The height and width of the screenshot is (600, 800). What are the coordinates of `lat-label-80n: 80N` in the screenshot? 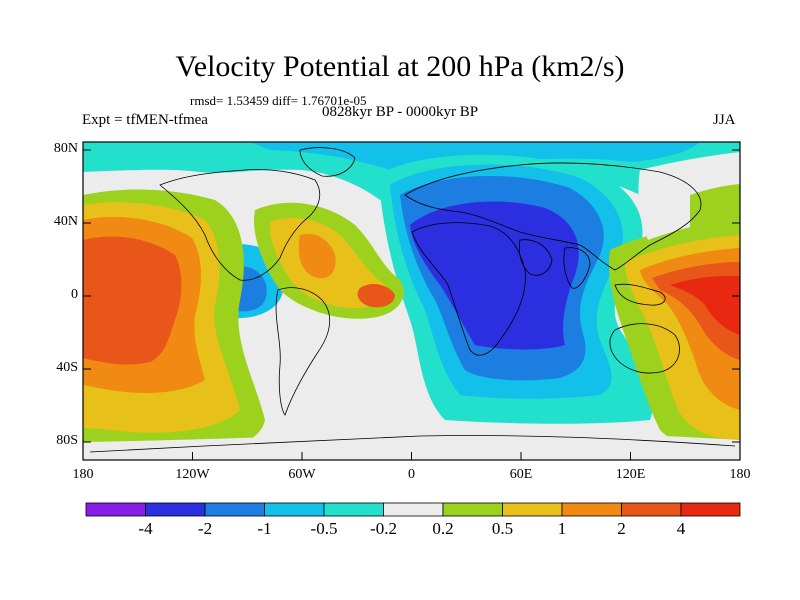 It's located at (65, 148).